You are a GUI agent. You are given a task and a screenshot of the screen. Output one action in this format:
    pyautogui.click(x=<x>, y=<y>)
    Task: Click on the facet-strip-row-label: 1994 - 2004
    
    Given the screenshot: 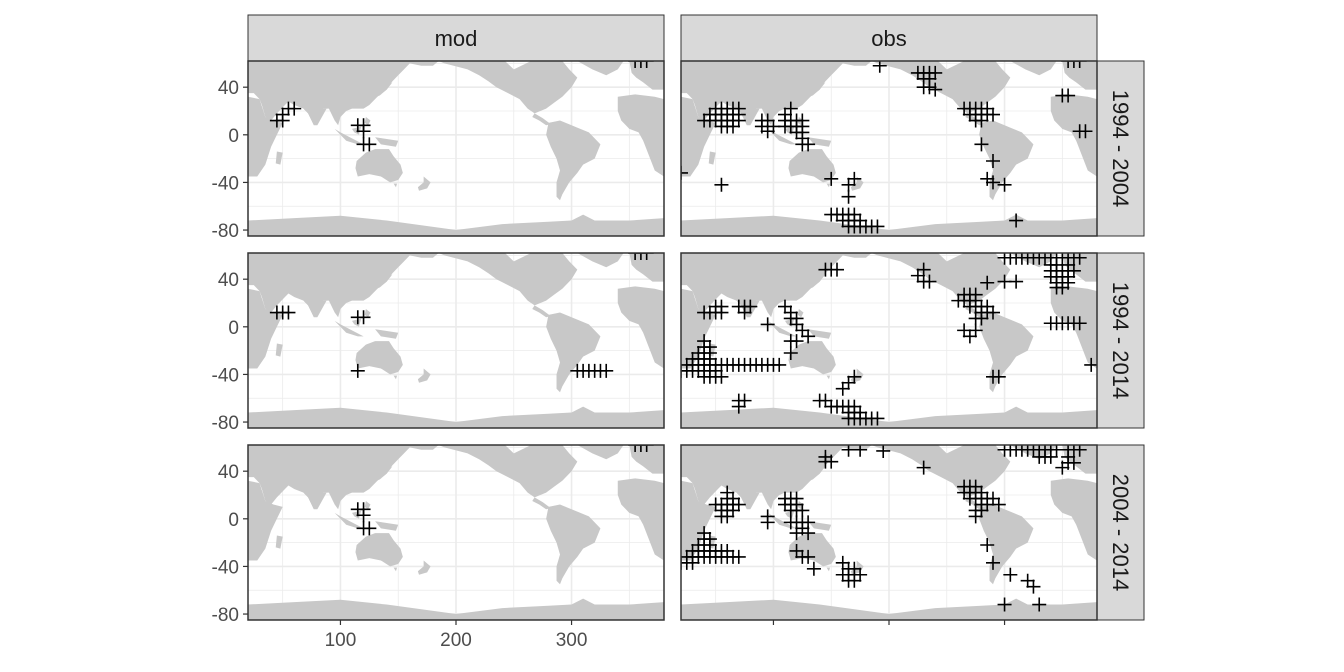 What is the action you would take?
    pyautogui.click(x=1120, y=148)
    